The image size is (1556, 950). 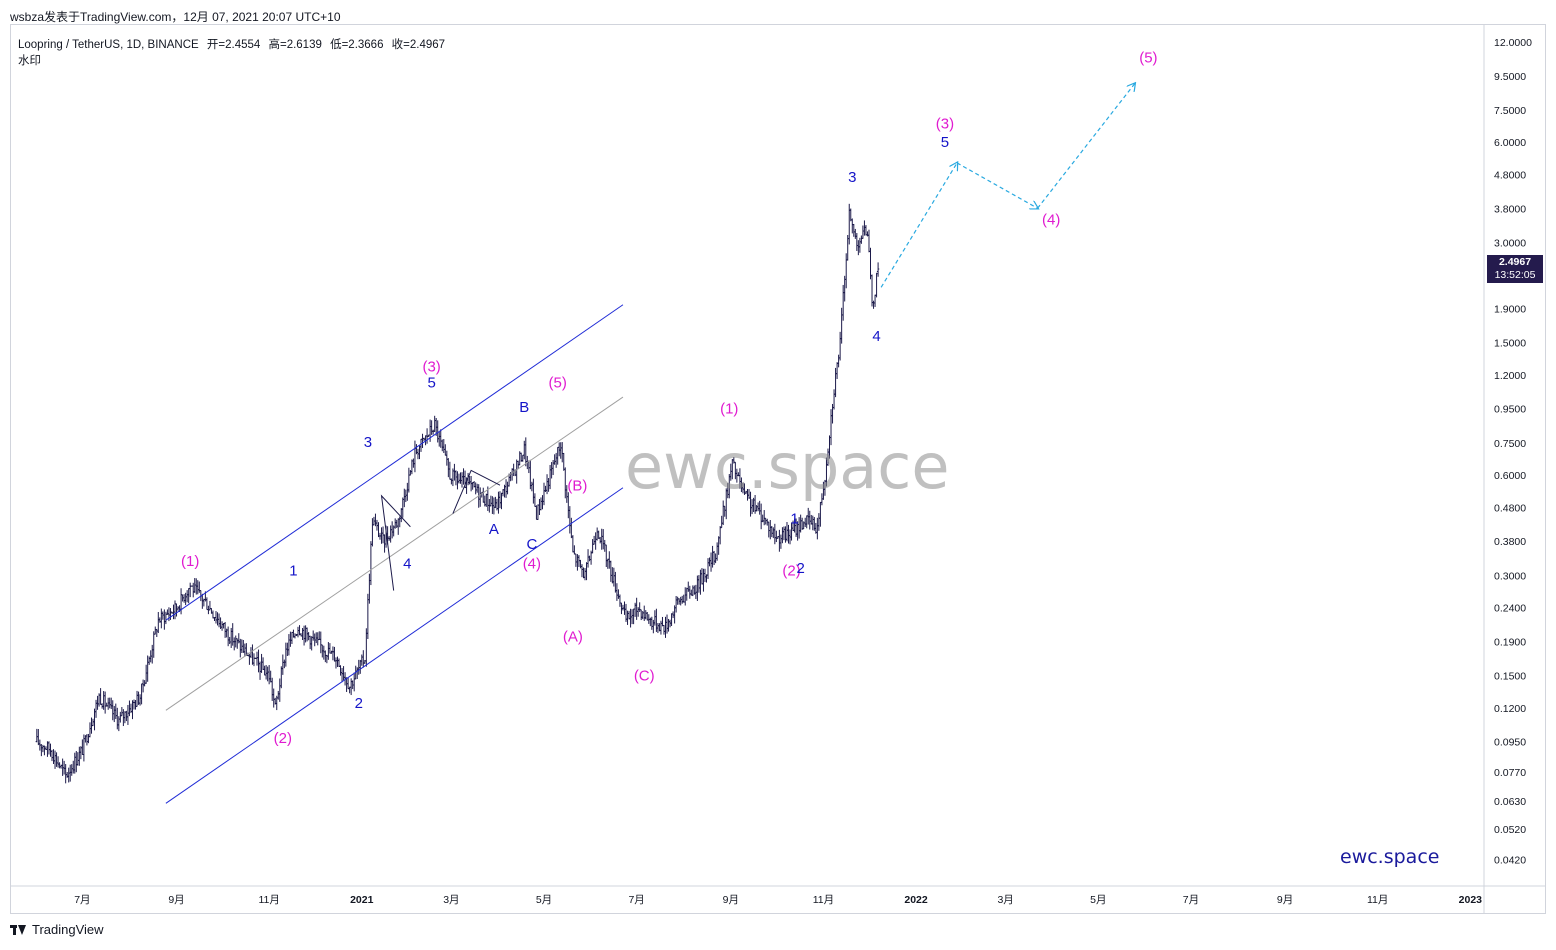 What do you see at coordinates (1510, 376) in the screenshot?
I see `y-tick-label: 1.2000` at bounding box center [1510, 376].